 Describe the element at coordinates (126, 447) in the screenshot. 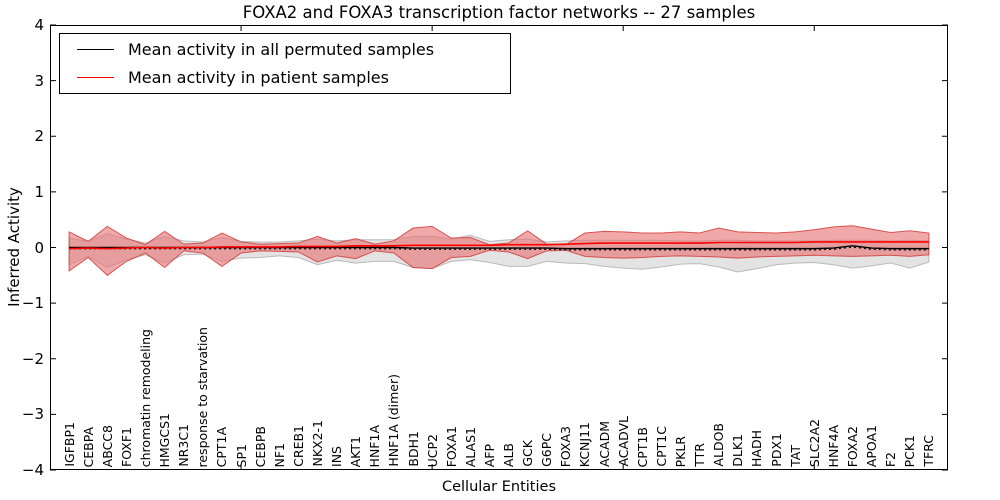

I see `x-tick-label: FOXF1` at that location.